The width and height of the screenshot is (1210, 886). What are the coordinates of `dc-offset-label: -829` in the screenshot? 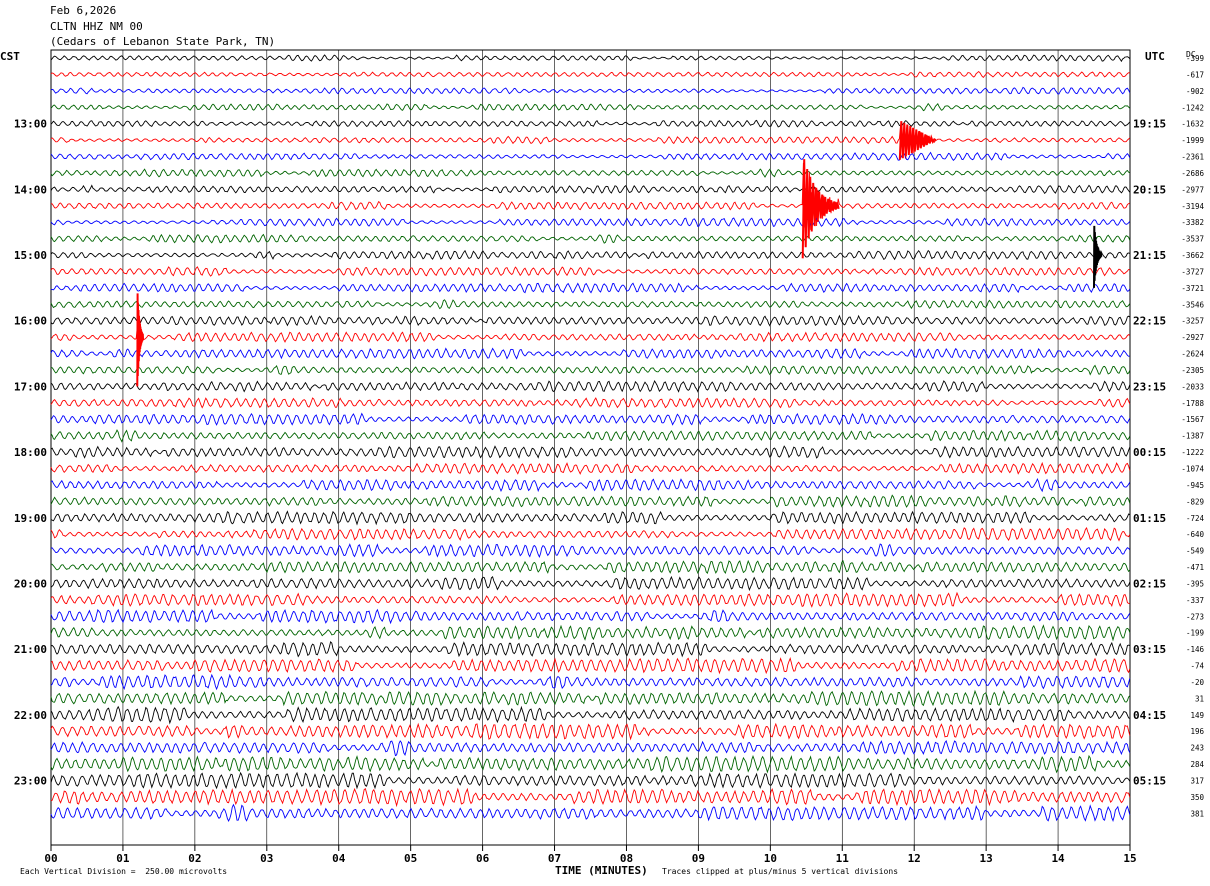 It's located at (1195, 501).